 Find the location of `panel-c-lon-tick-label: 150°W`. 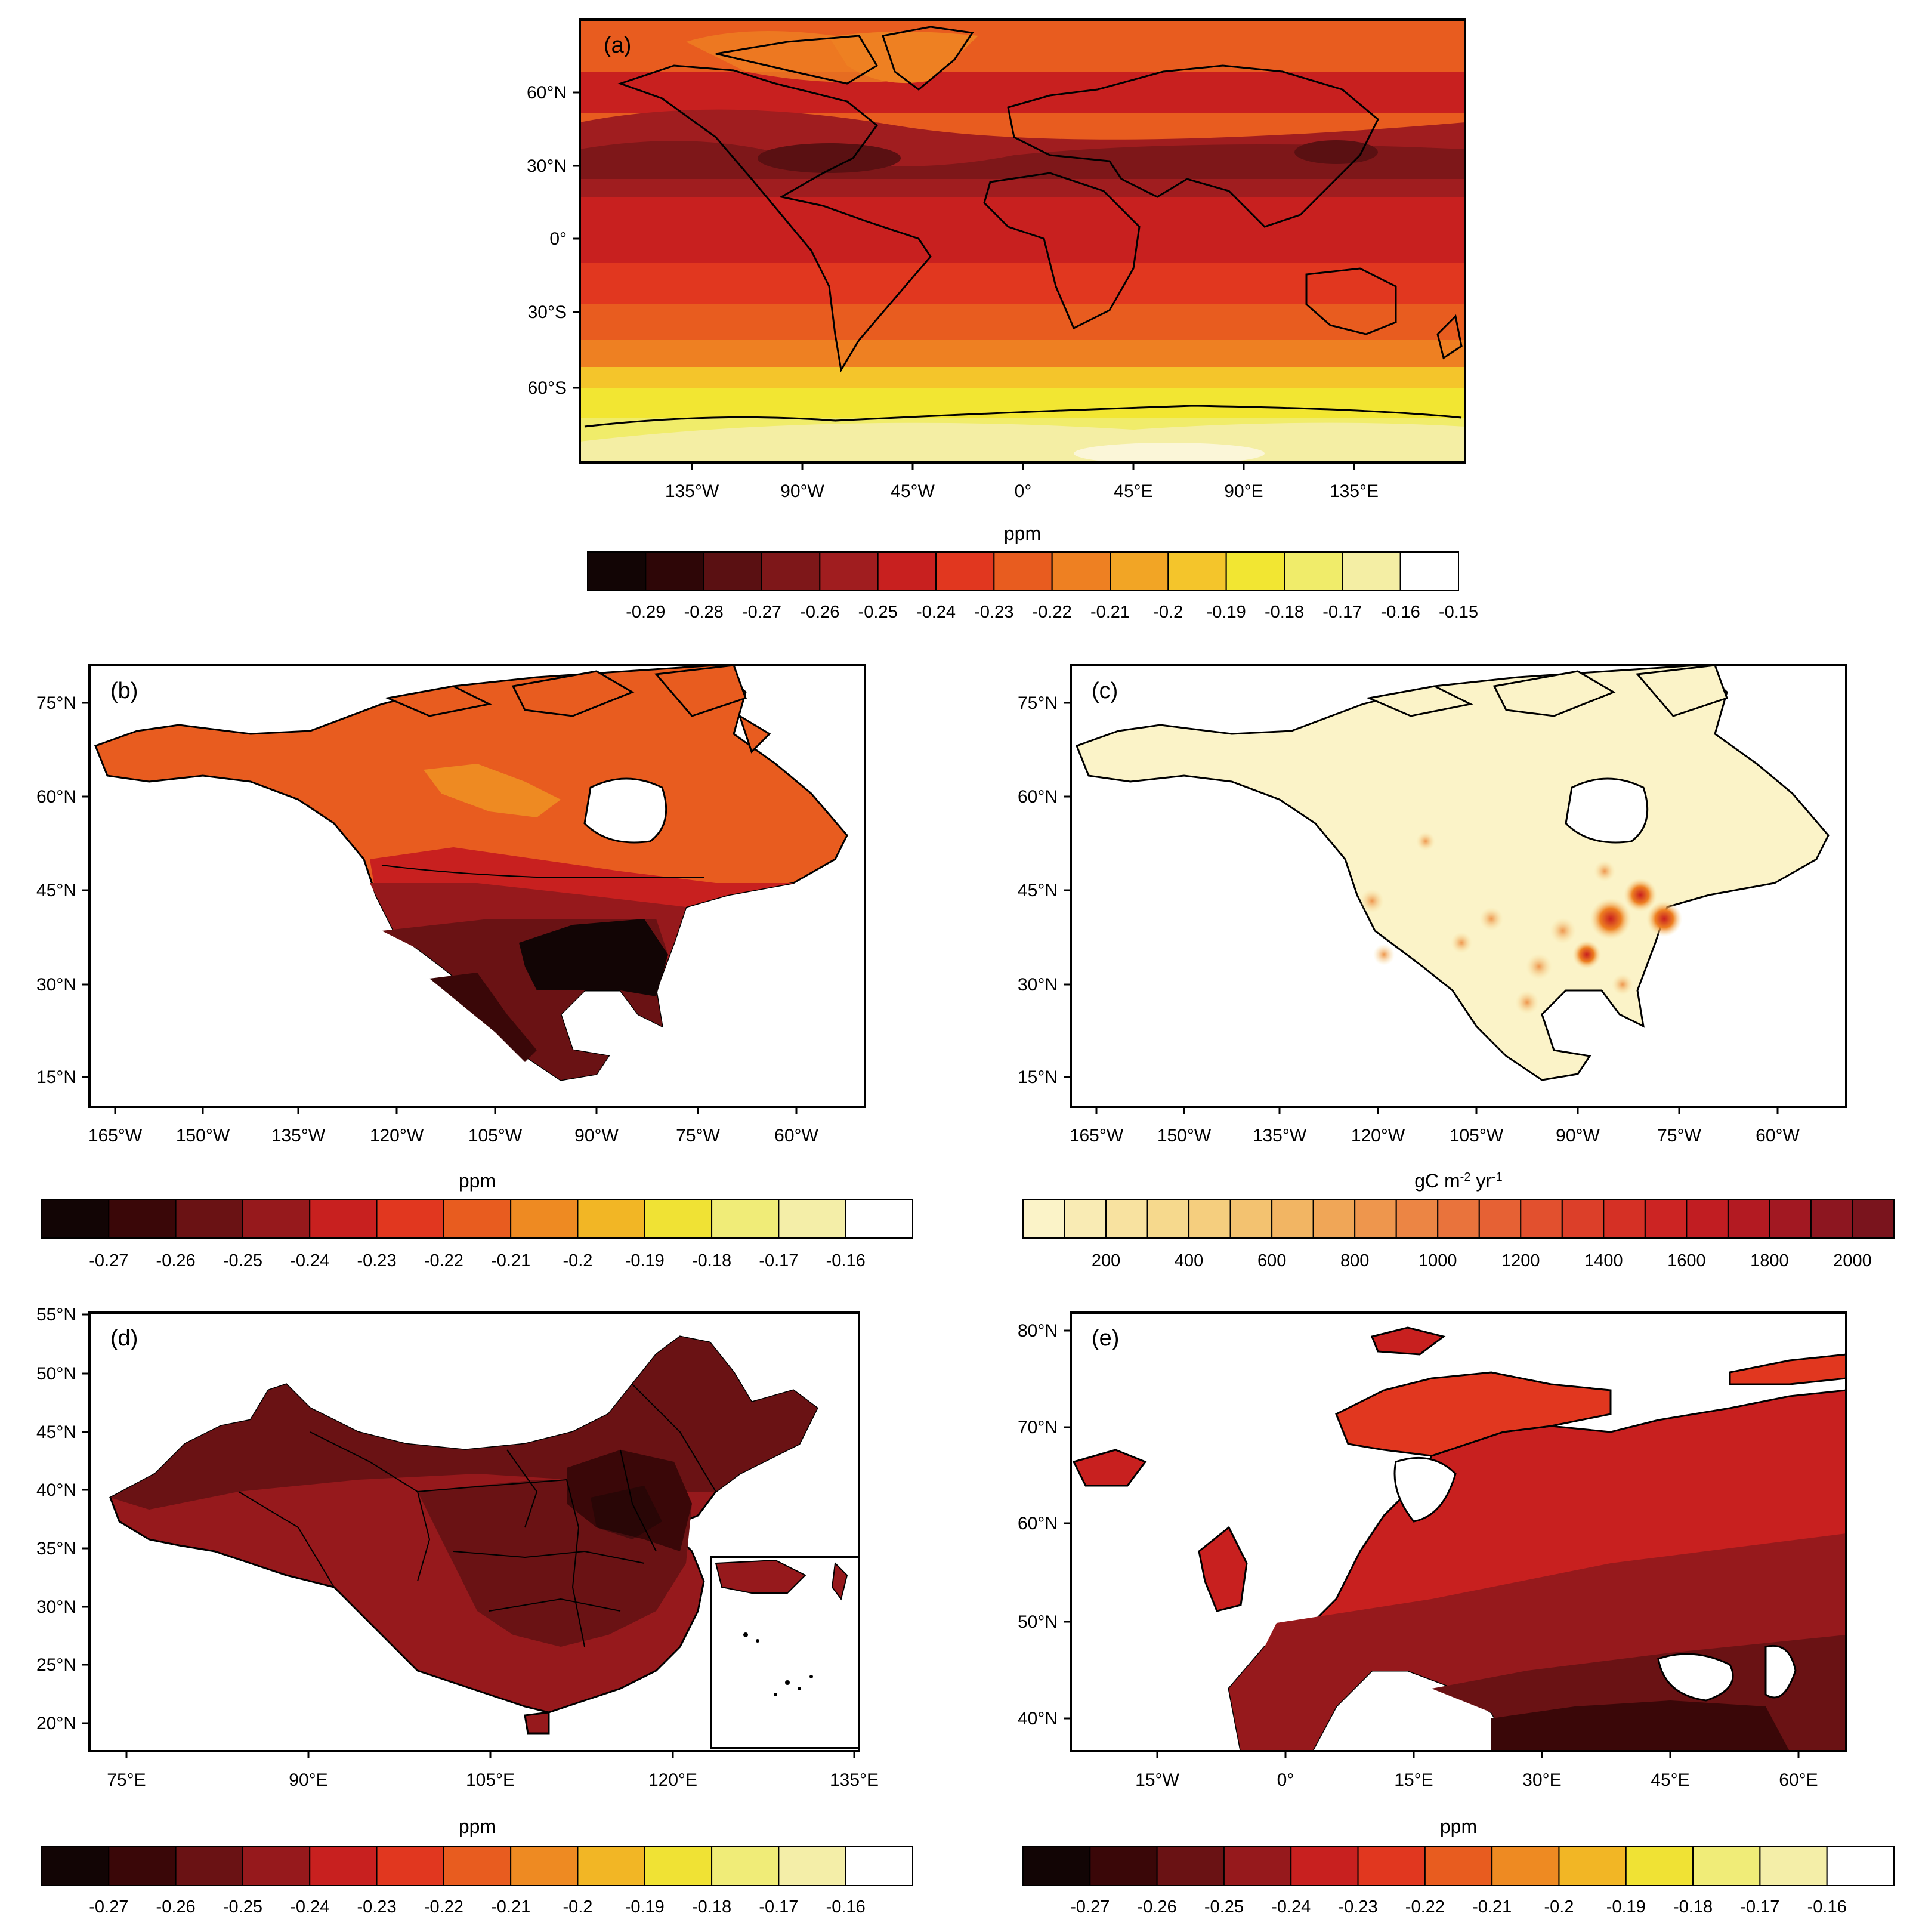

panel-c-lon-tick-label: 150°W is located at coordinates (1184, 1136).